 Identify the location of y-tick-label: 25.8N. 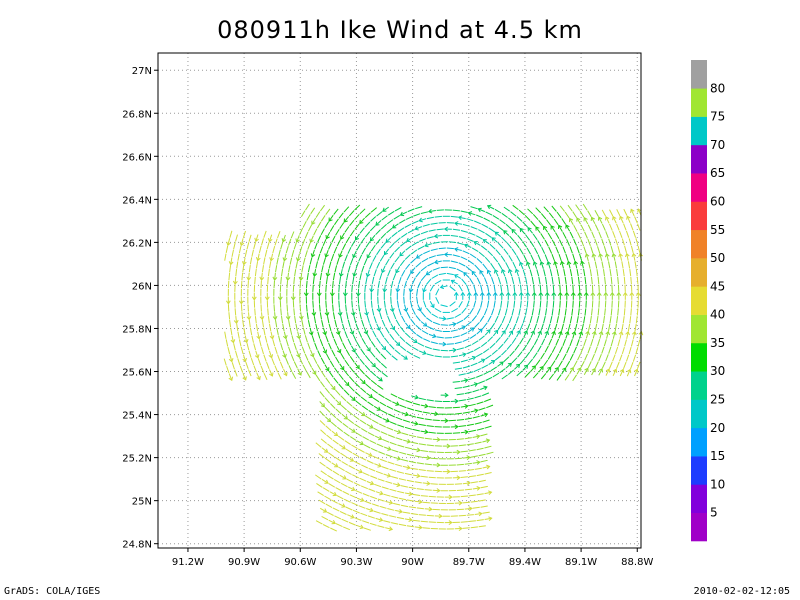
(137, 329).